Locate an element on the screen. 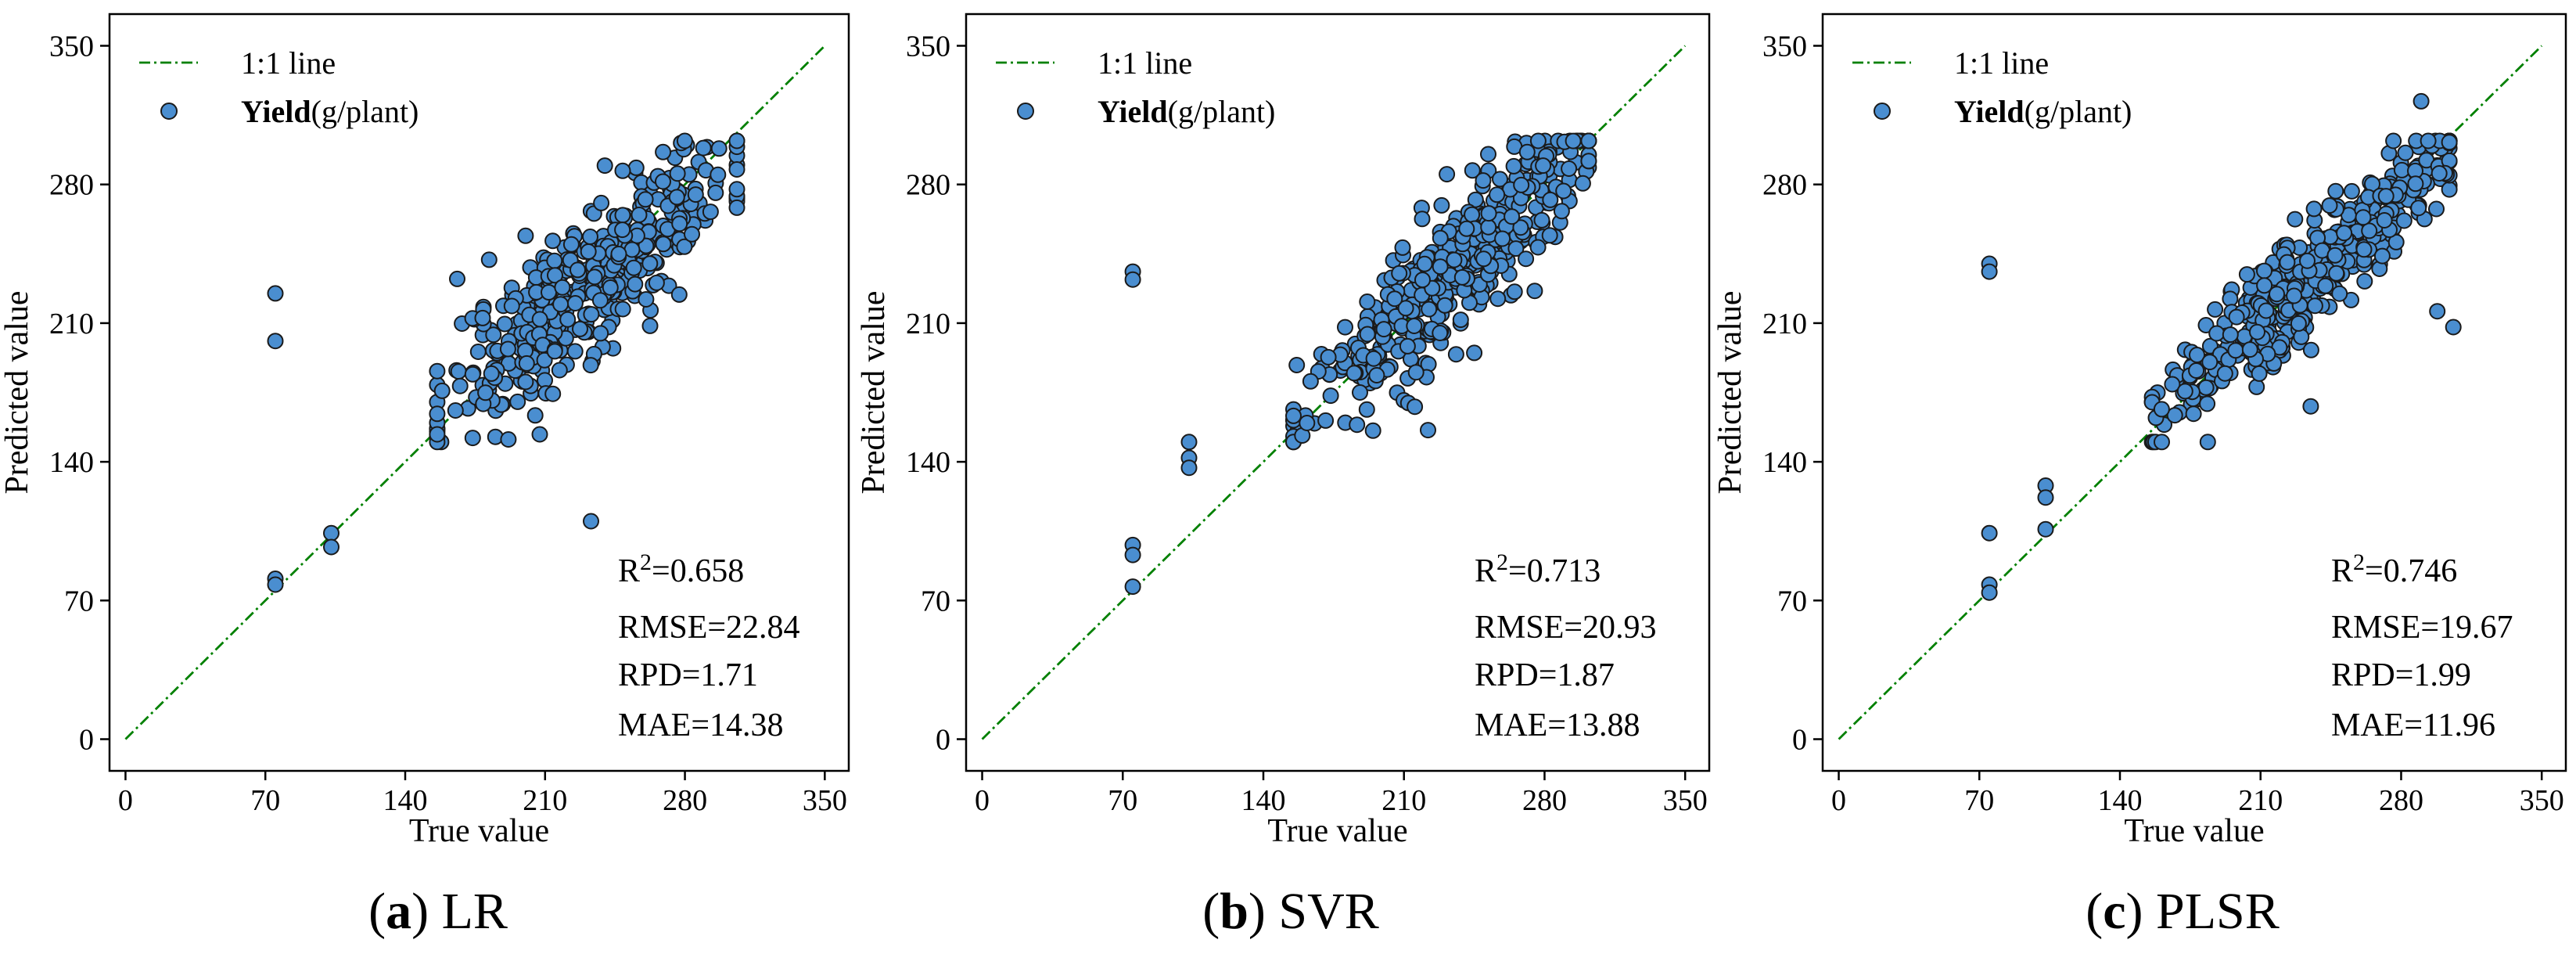 Image resolution: width=2576 pixels, height=954 pixels. y-tick-label: 70 is located at coordinates (936, 601).